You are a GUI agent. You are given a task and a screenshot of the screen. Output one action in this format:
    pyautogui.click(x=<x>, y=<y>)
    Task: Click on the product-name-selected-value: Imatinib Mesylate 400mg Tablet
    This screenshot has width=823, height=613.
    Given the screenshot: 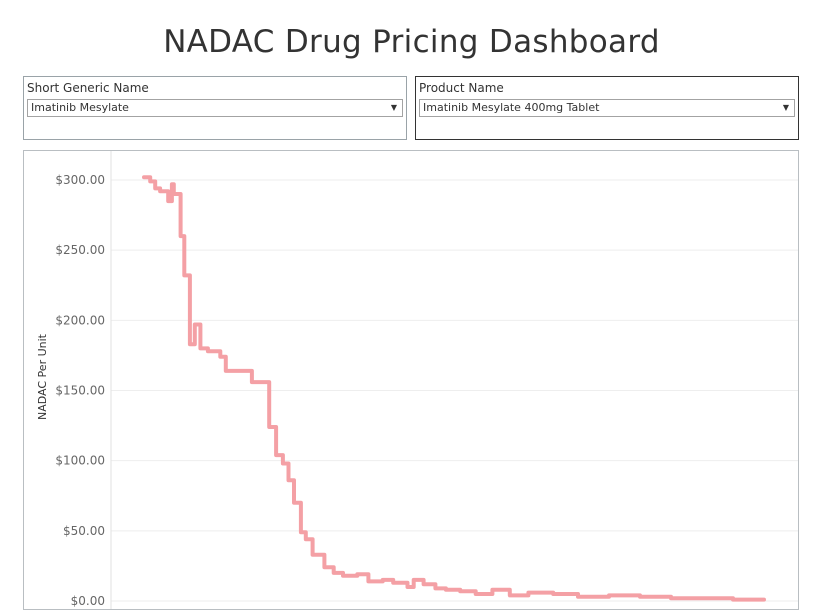 What is the action you would take?
    pyautogui.click(x=511, y=107)
    